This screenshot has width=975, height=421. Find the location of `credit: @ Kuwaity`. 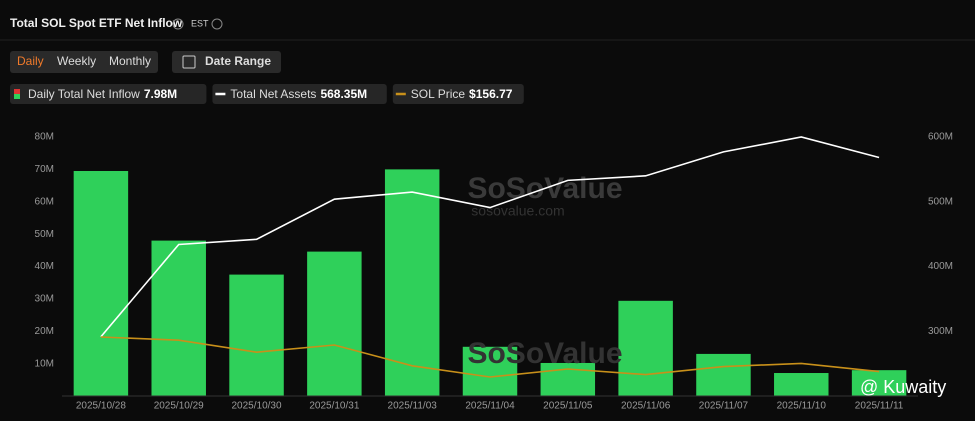

credit: @ Kuwaity is located at coordinates (903, 387).